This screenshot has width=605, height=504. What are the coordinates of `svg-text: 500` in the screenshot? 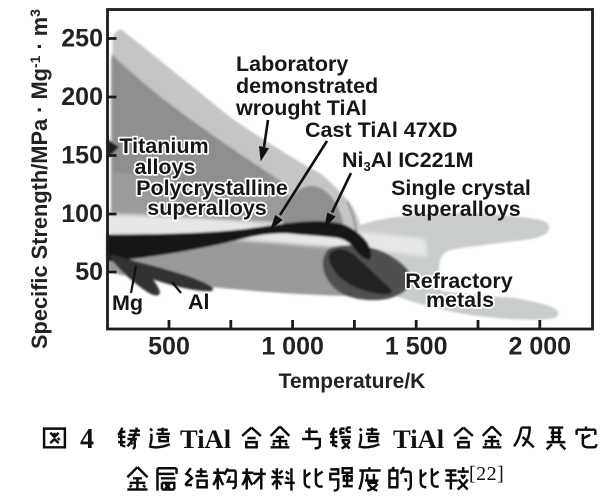 It's located at (169, 347).